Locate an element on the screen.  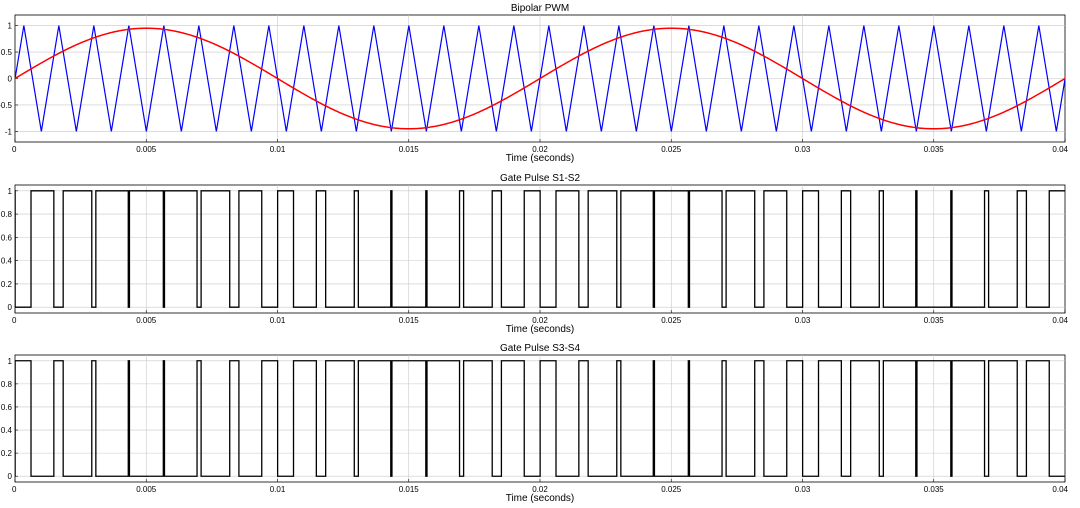
y-tick-label: -1 is located at coordinates (9, 131).